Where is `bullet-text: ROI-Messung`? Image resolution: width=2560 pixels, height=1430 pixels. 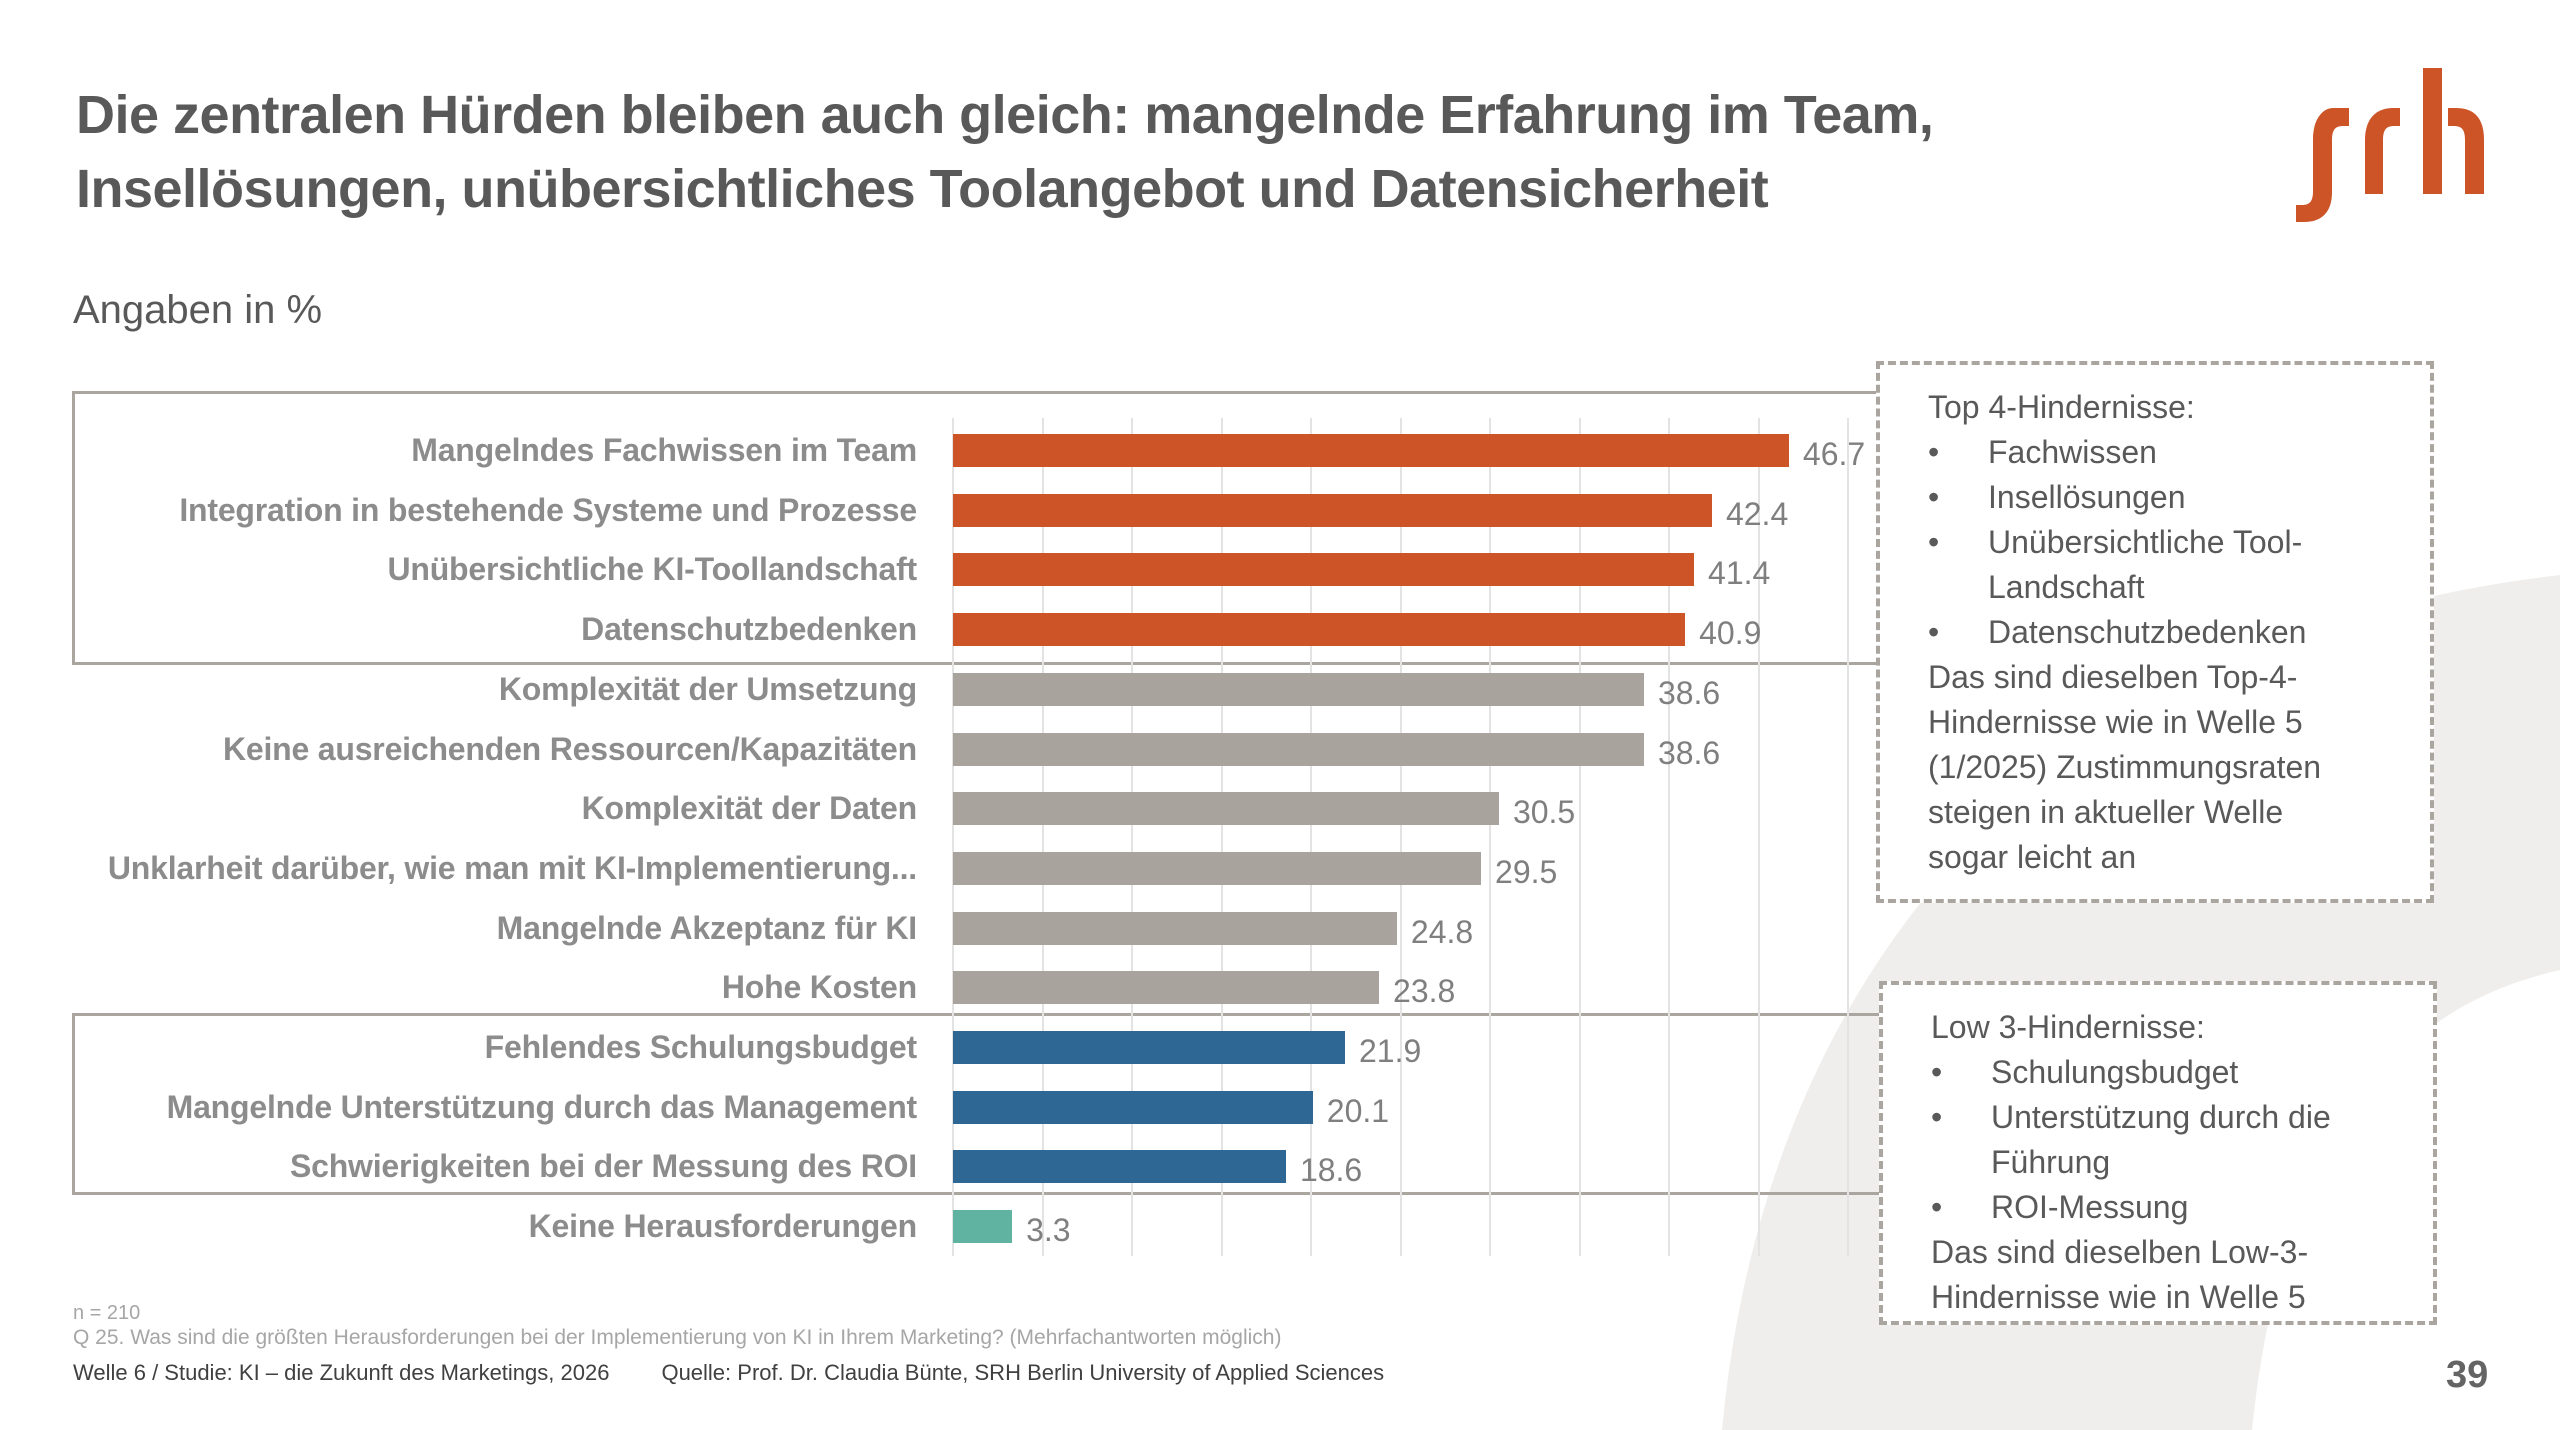
bullet-text: ROI-Messung is located at coordinates (2090, 1207).